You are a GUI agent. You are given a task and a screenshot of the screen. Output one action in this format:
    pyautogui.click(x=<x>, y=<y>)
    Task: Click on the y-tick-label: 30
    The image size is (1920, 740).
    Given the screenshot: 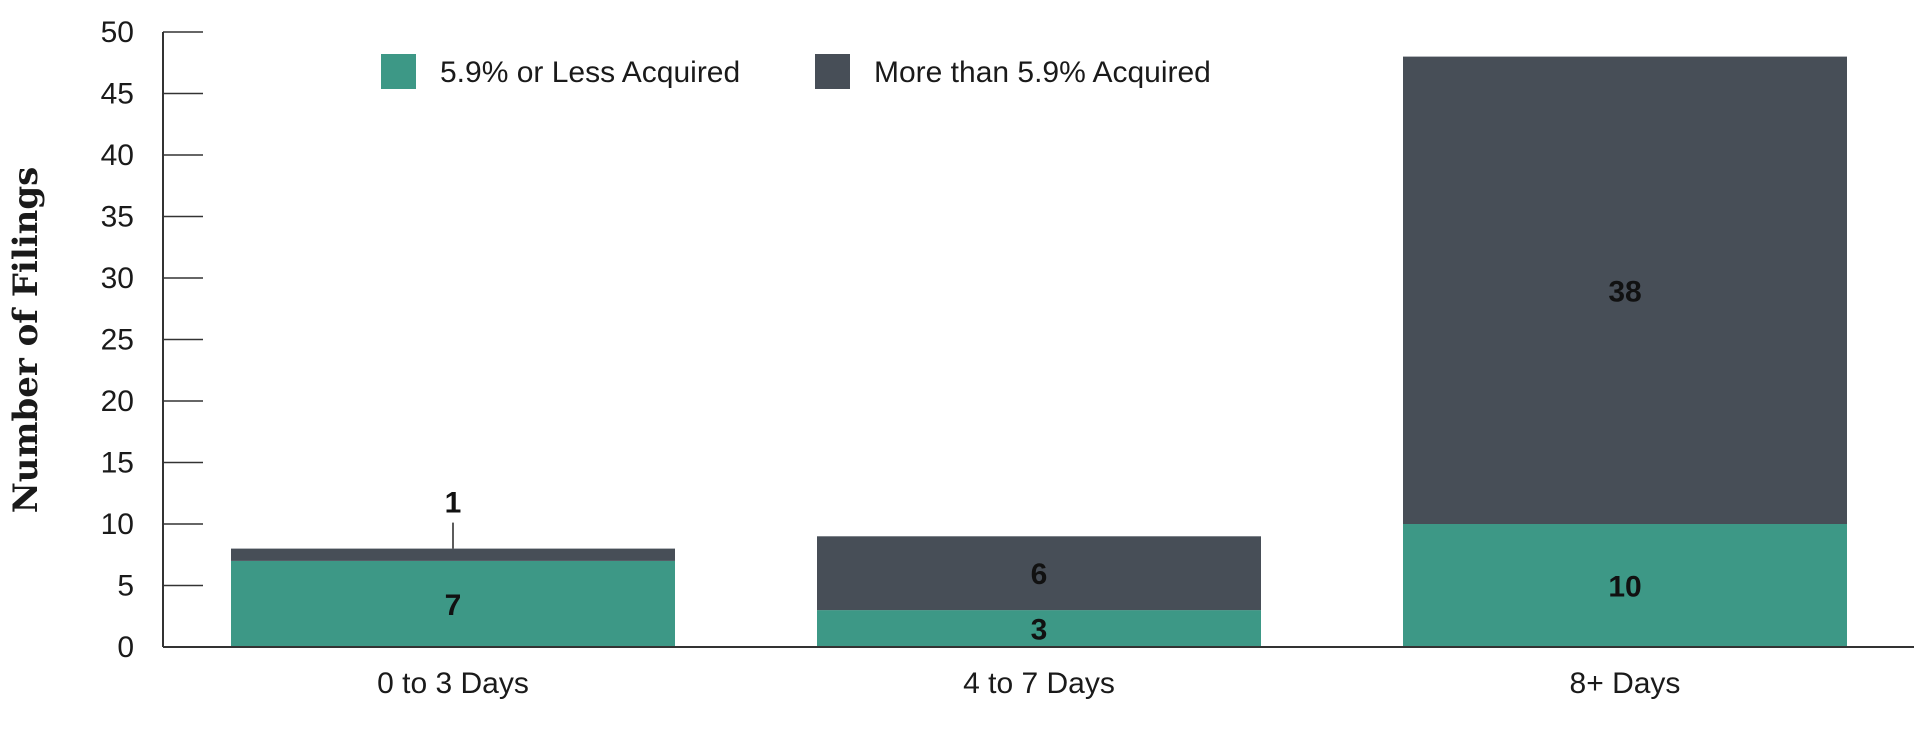 What is the action you would take?
    pyautogui.click(x=117, y=278)
    